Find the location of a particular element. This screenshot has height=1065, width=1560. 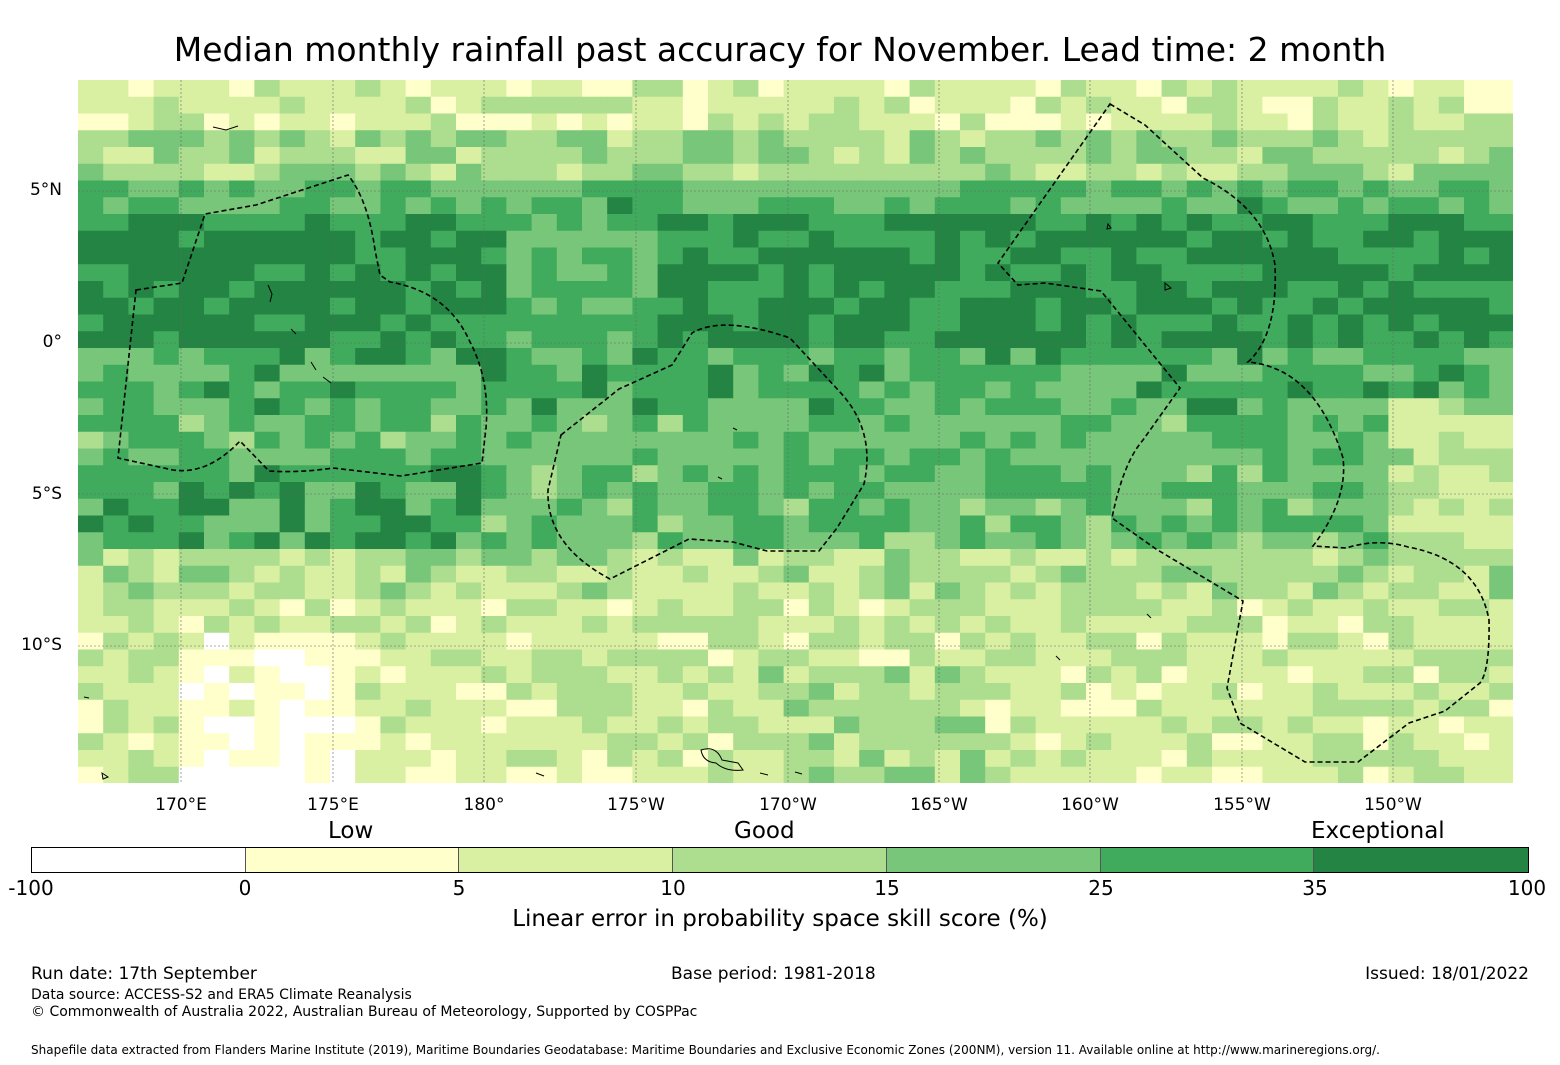

eez-tokelau-samoa is located at coordinates (707, 452).